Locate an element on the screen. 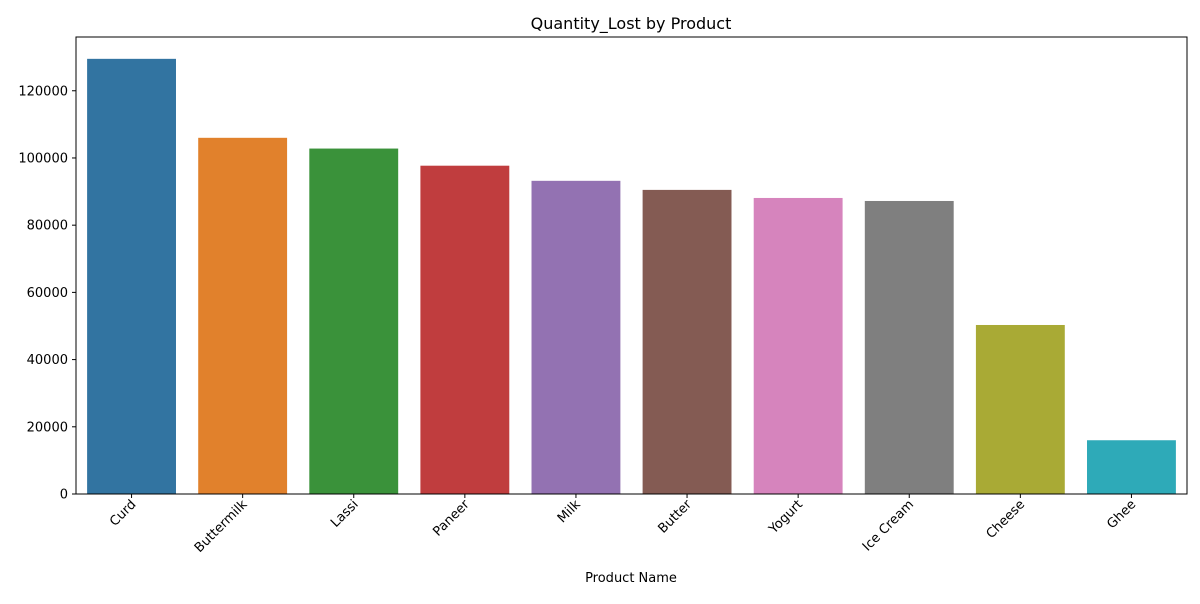 This screenshot has width=1200, height=604. y-tick-label: 40000 is located at coordinates (47, 360).